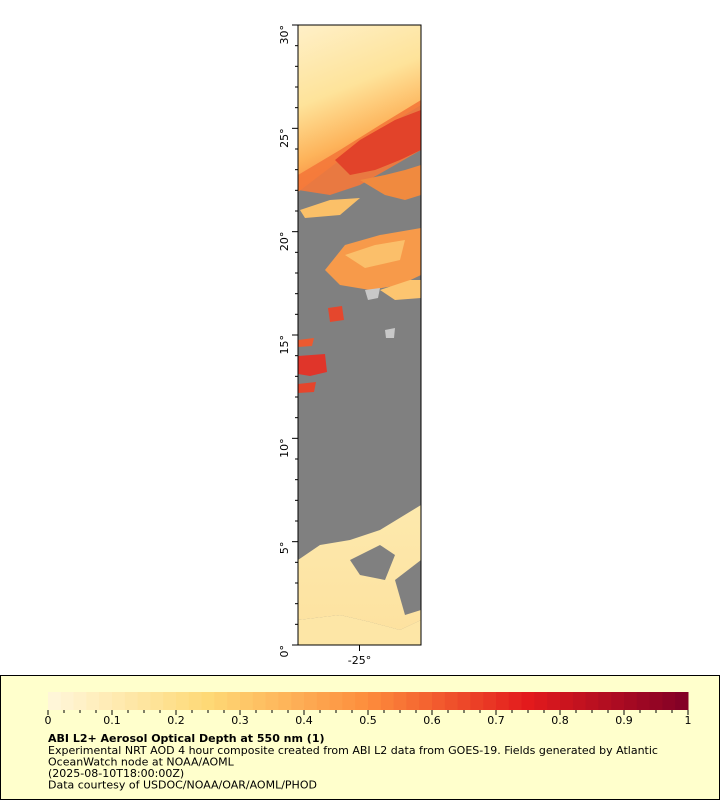 This screenshot has width=720, height=800. What do you see at coordinates (496, 720) in the screenshot?
I see `colorbar-tick-label: 0.7` at bounding box center [496, 720].